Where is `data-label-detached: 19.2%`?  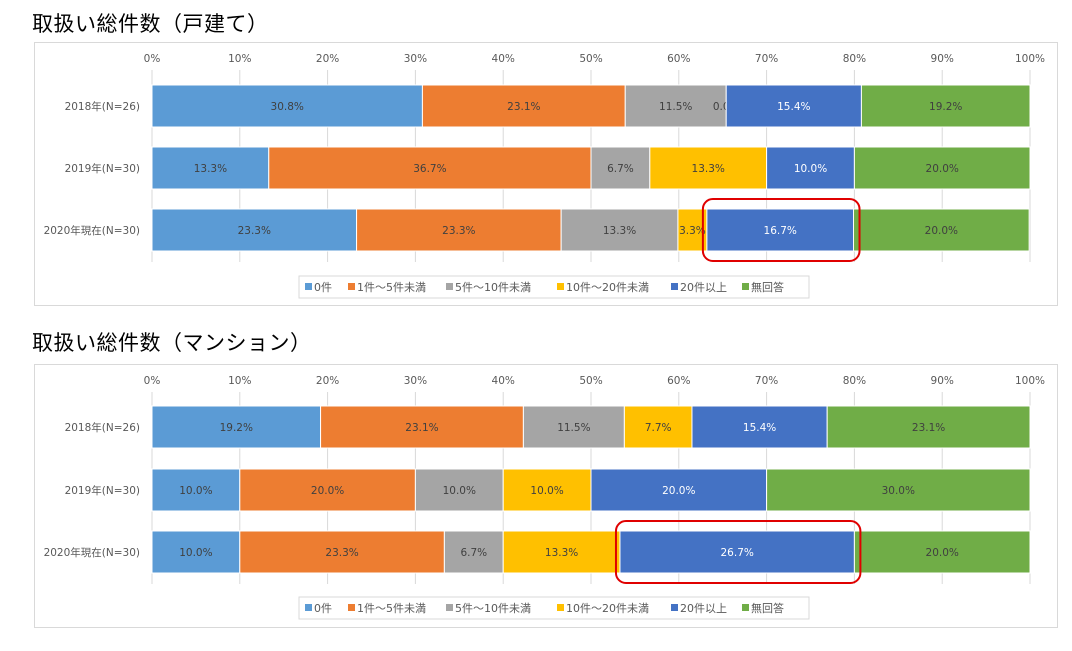
data-label-detached: 19.2% is located at coordinates (945, 107).